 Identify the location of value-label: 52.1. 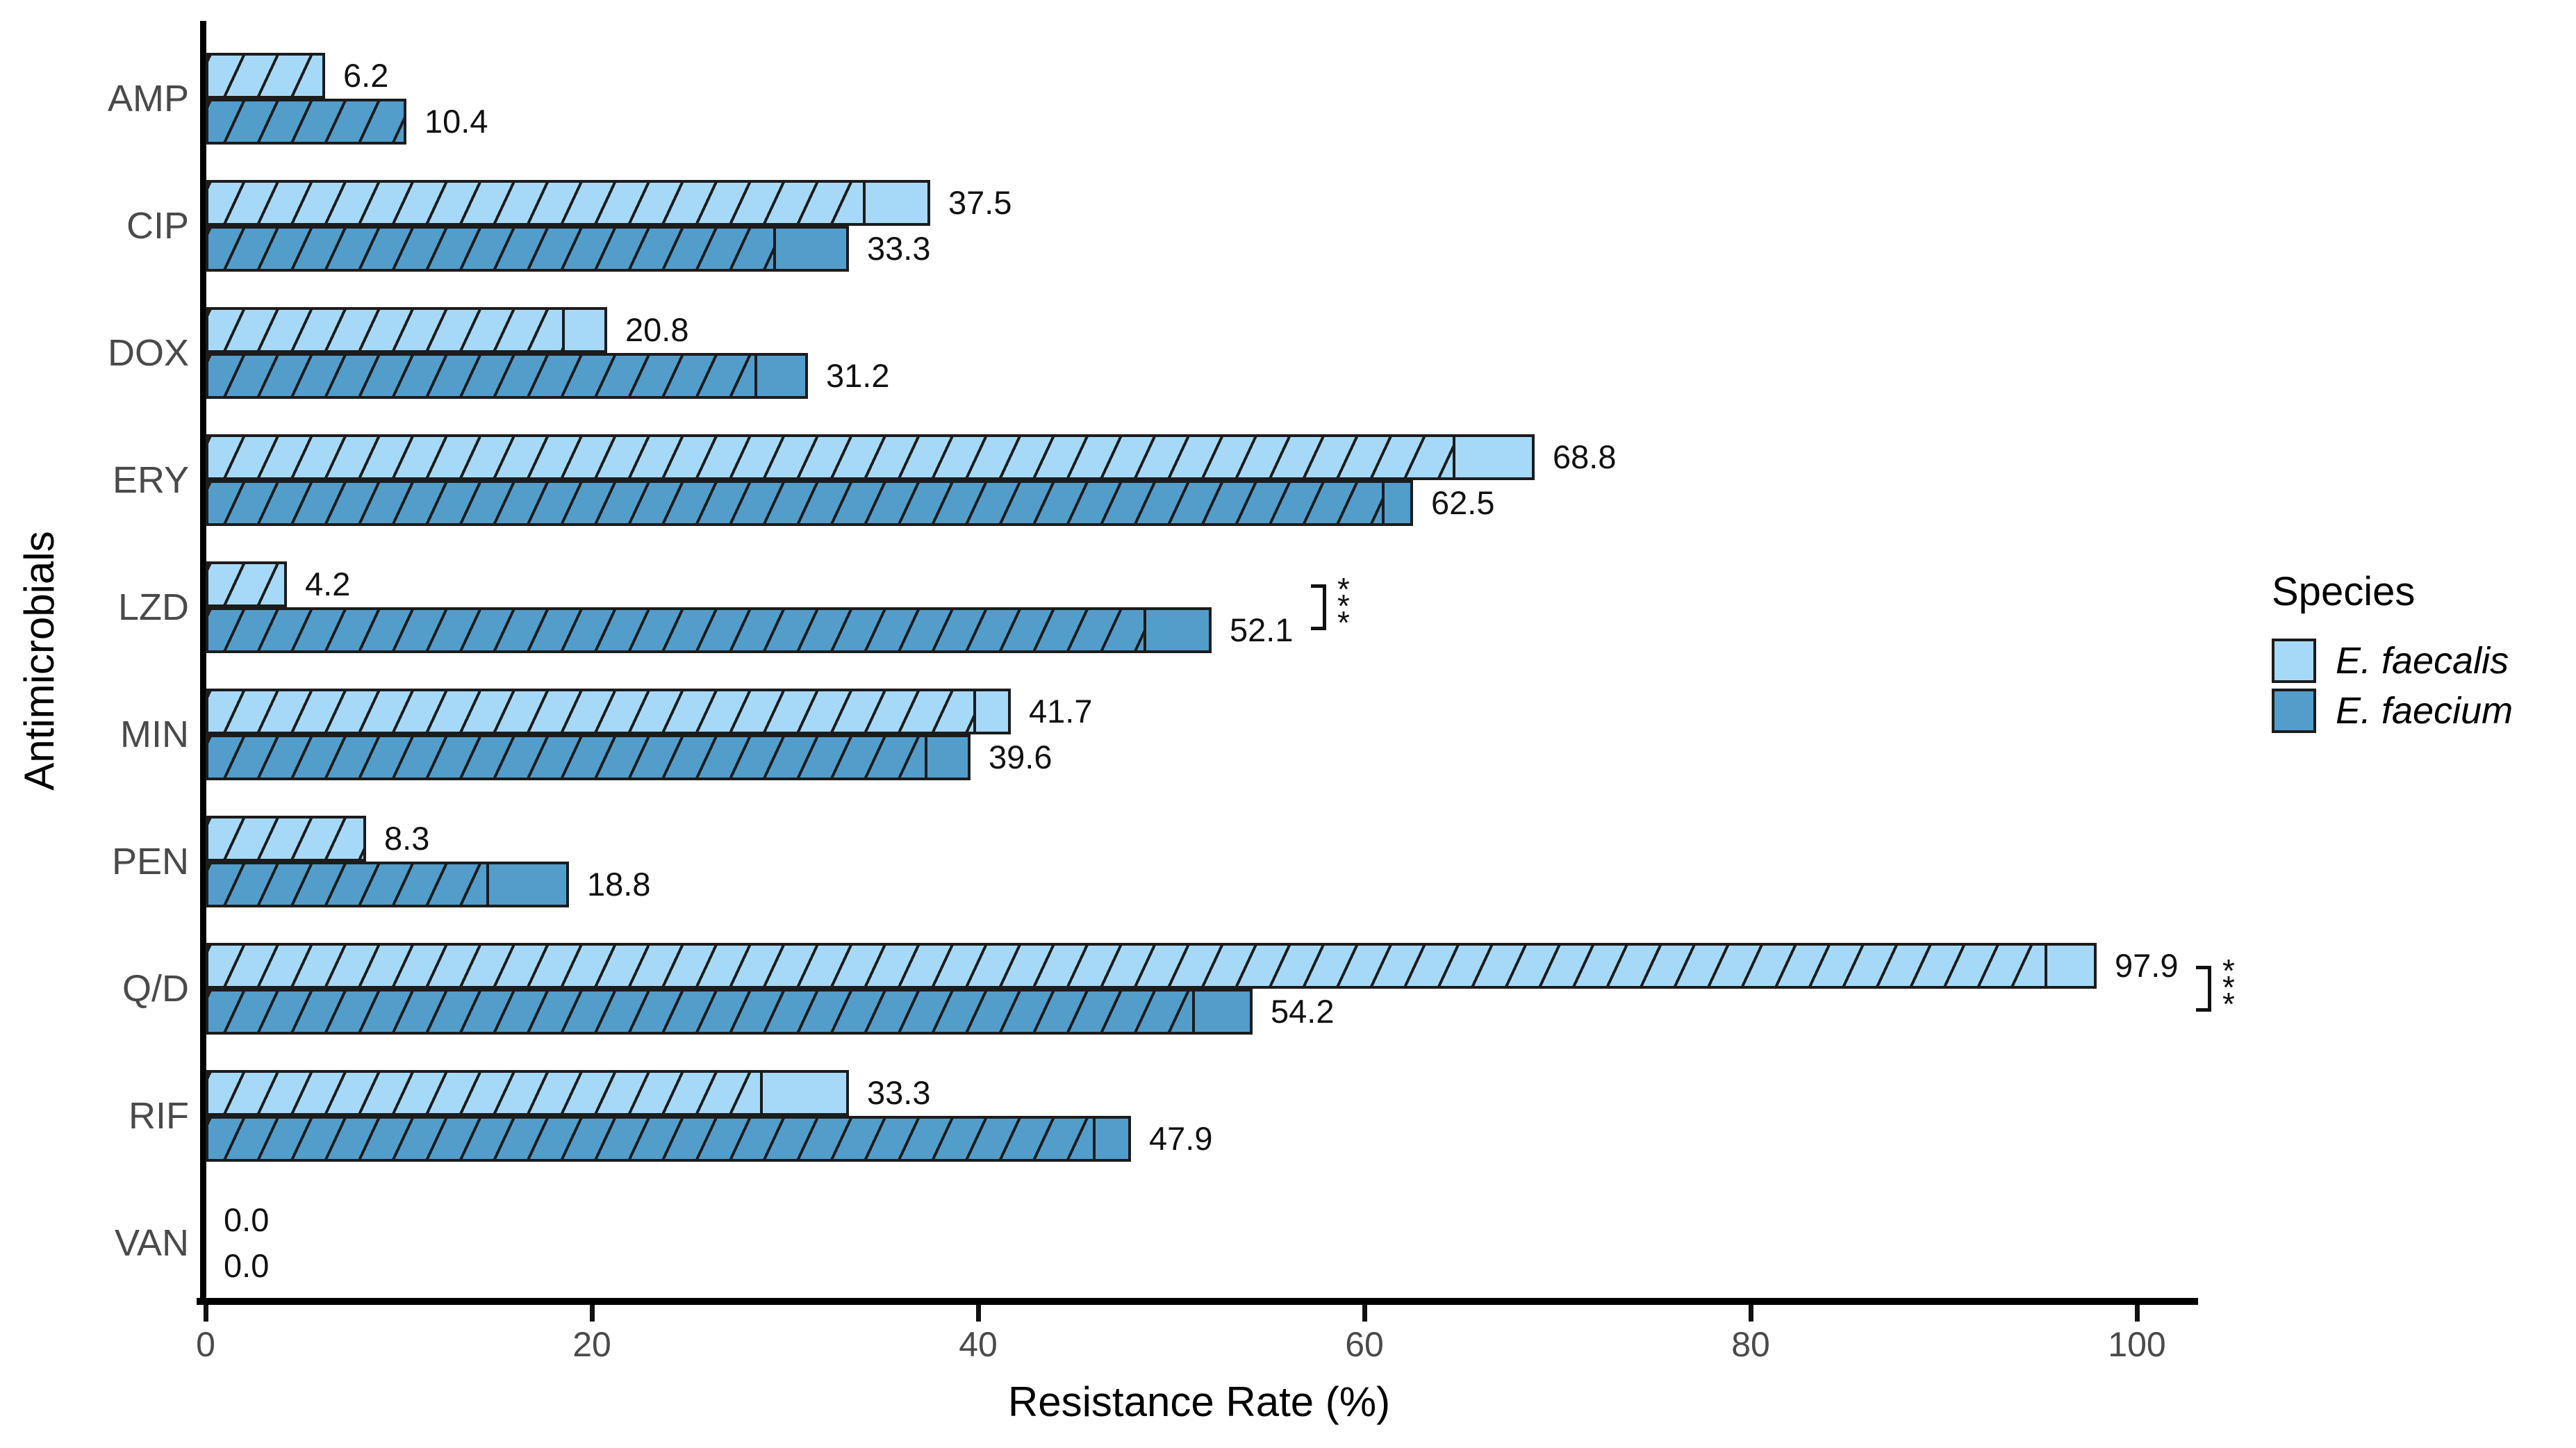
(1262, 629).